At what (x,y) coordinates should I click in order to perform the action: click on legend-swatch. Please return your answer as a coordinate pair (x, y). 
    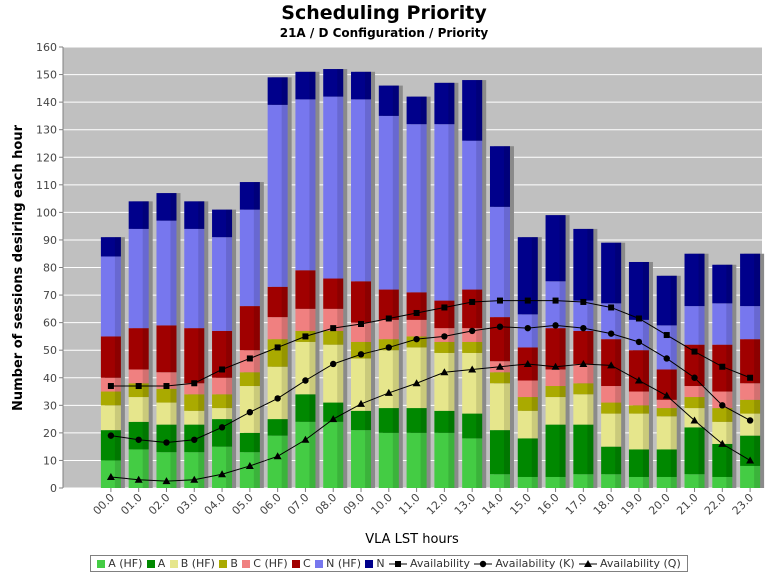
    Looking at the image, I should click on (296, 563).